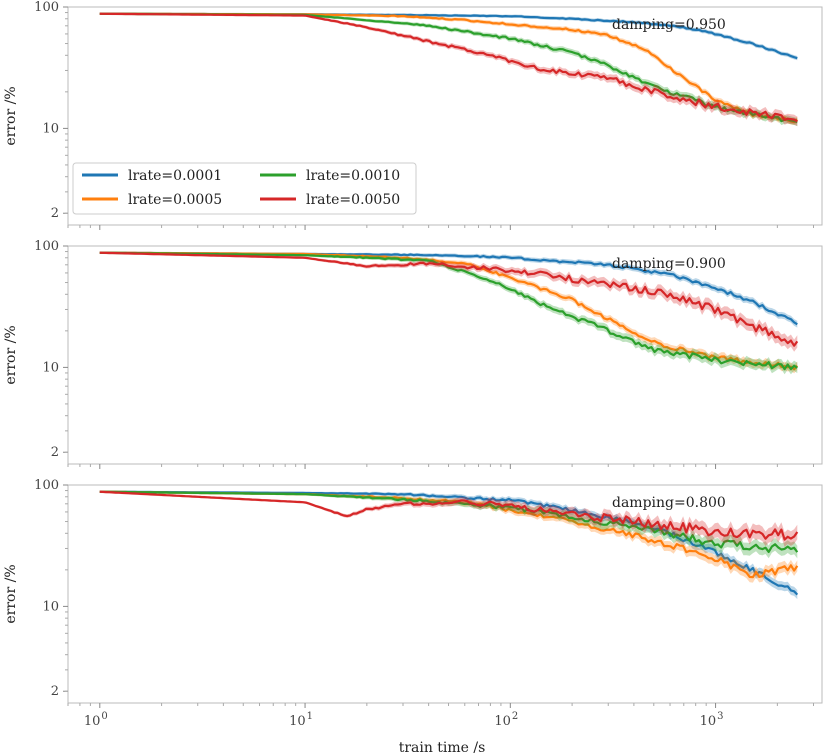 The image size is (830, 756). I want to click on x-axis-label: train time /s, so click(442, 748).